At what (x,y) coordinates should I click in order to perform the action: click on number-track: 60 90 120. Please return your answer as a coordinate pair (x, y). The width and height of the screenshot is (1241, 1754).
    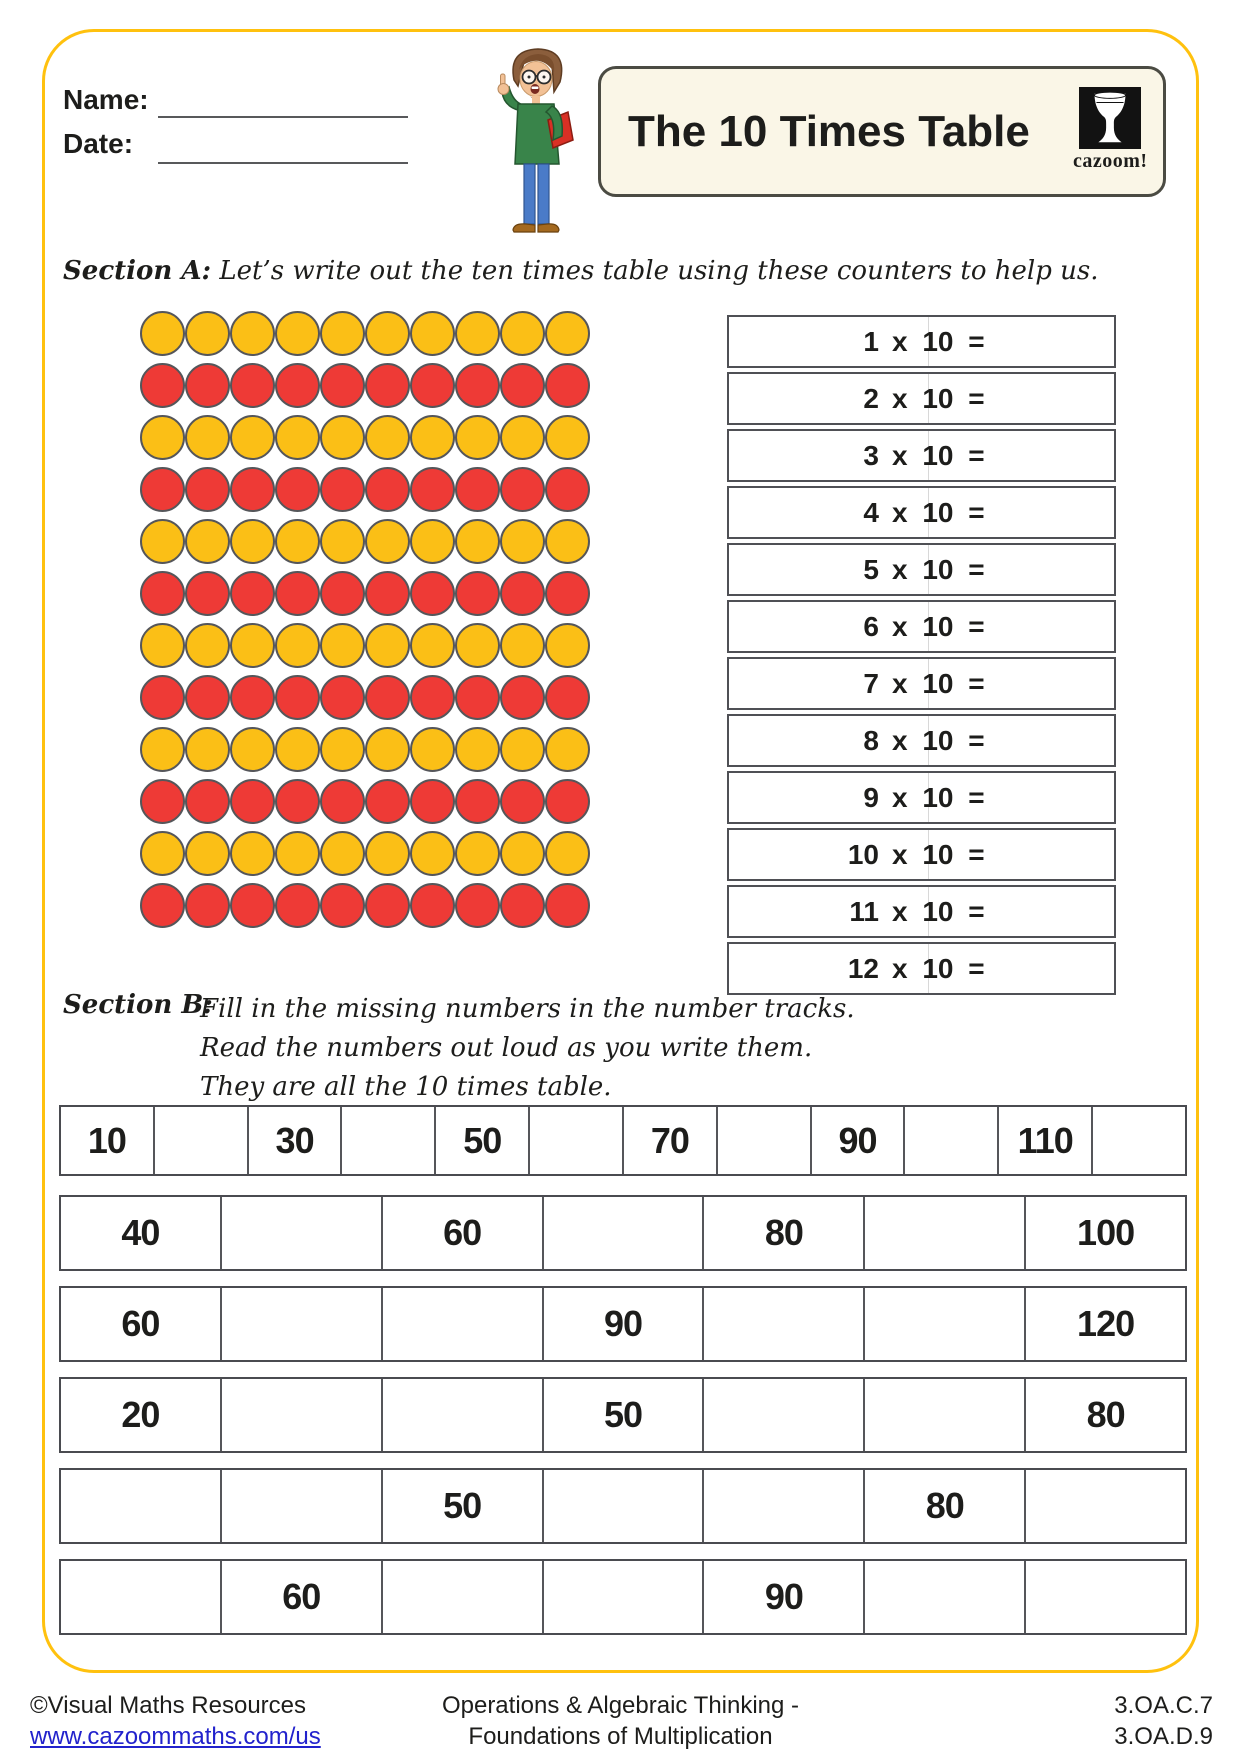
    Looking at the image, I should click on (623, 1324).